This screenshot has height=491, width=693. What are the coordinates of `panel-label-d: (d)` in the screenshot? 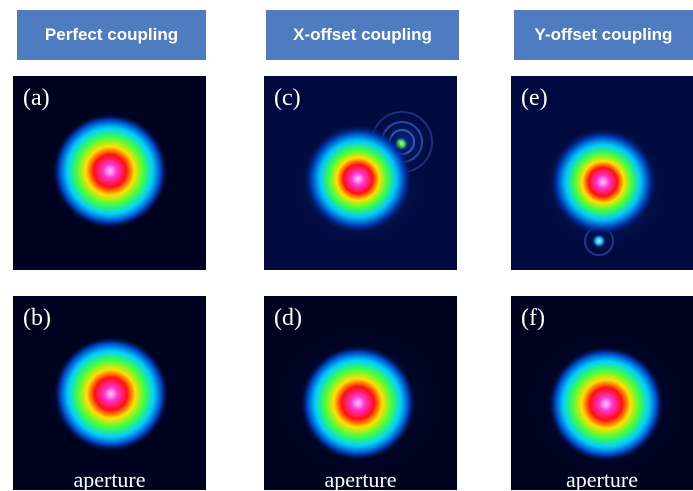 It's located at (288, 318).